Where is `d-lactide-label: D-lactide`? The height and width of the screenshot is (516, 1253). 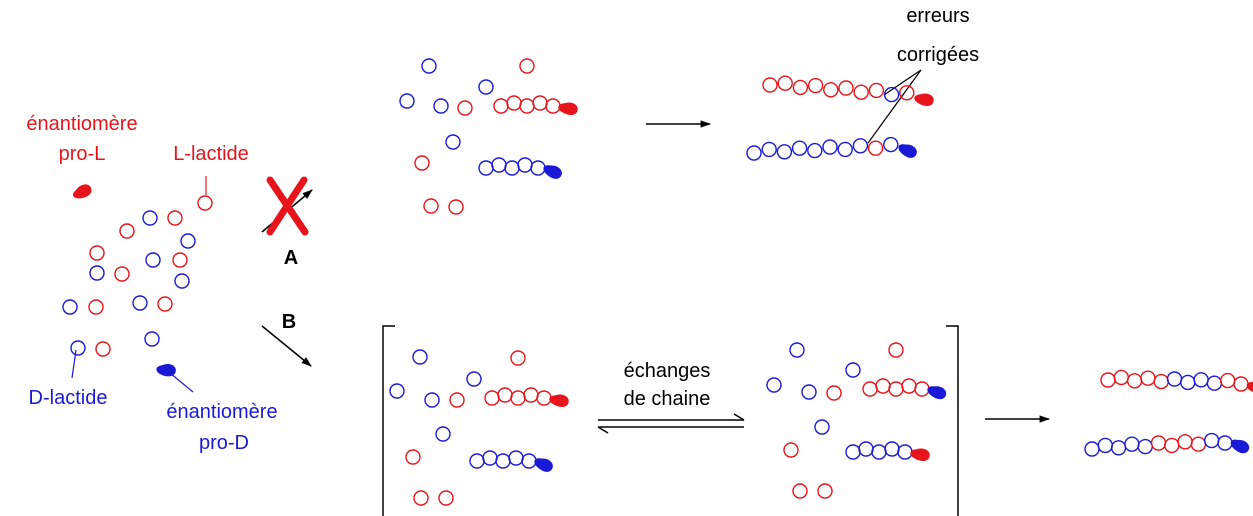
d-lactide-label: D-lactide is located at coordinates (68, 398).